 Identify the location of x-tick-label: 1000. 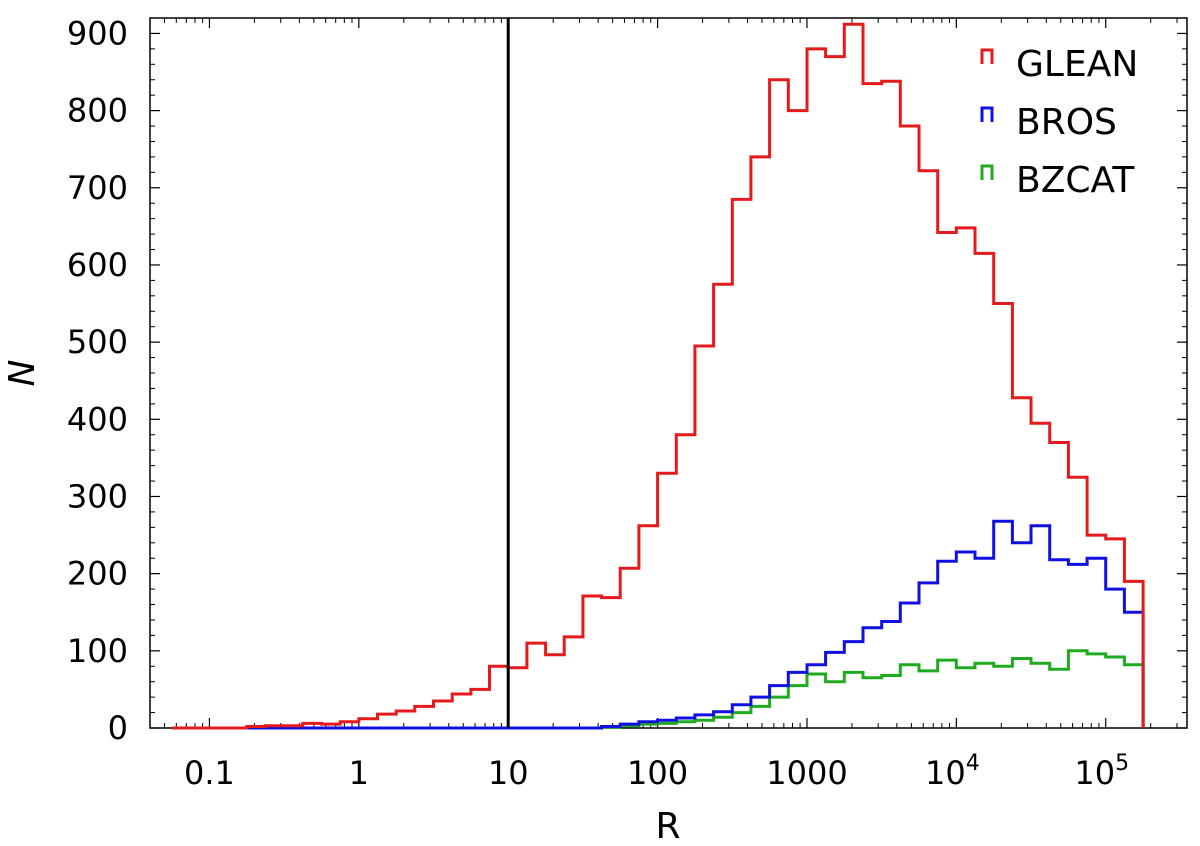
(806, 773).